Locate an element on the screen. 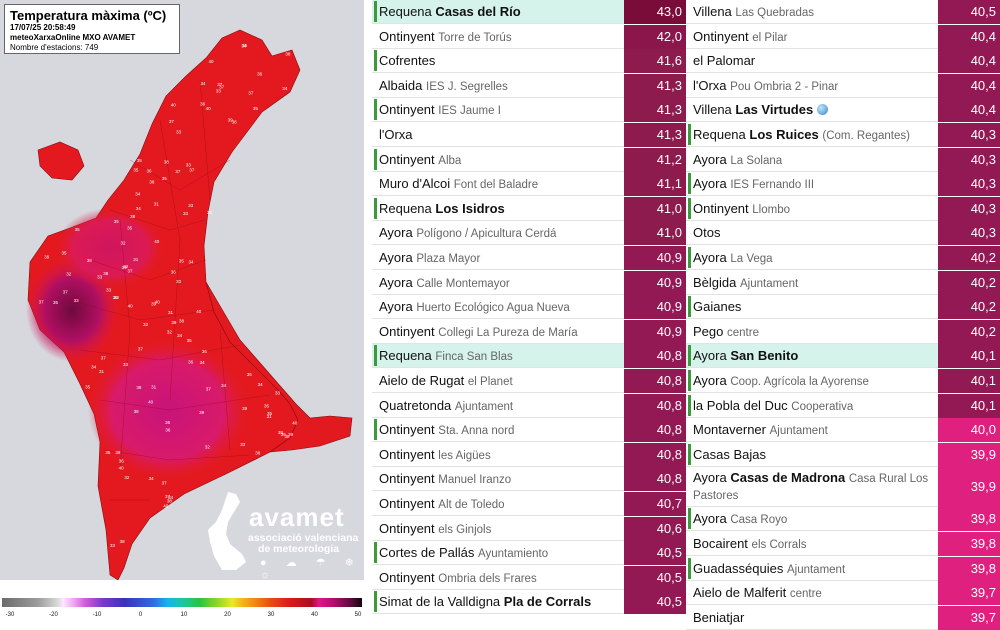  station-row: Ontinyent Alba 41,2 is located at coordinates (529, 159).